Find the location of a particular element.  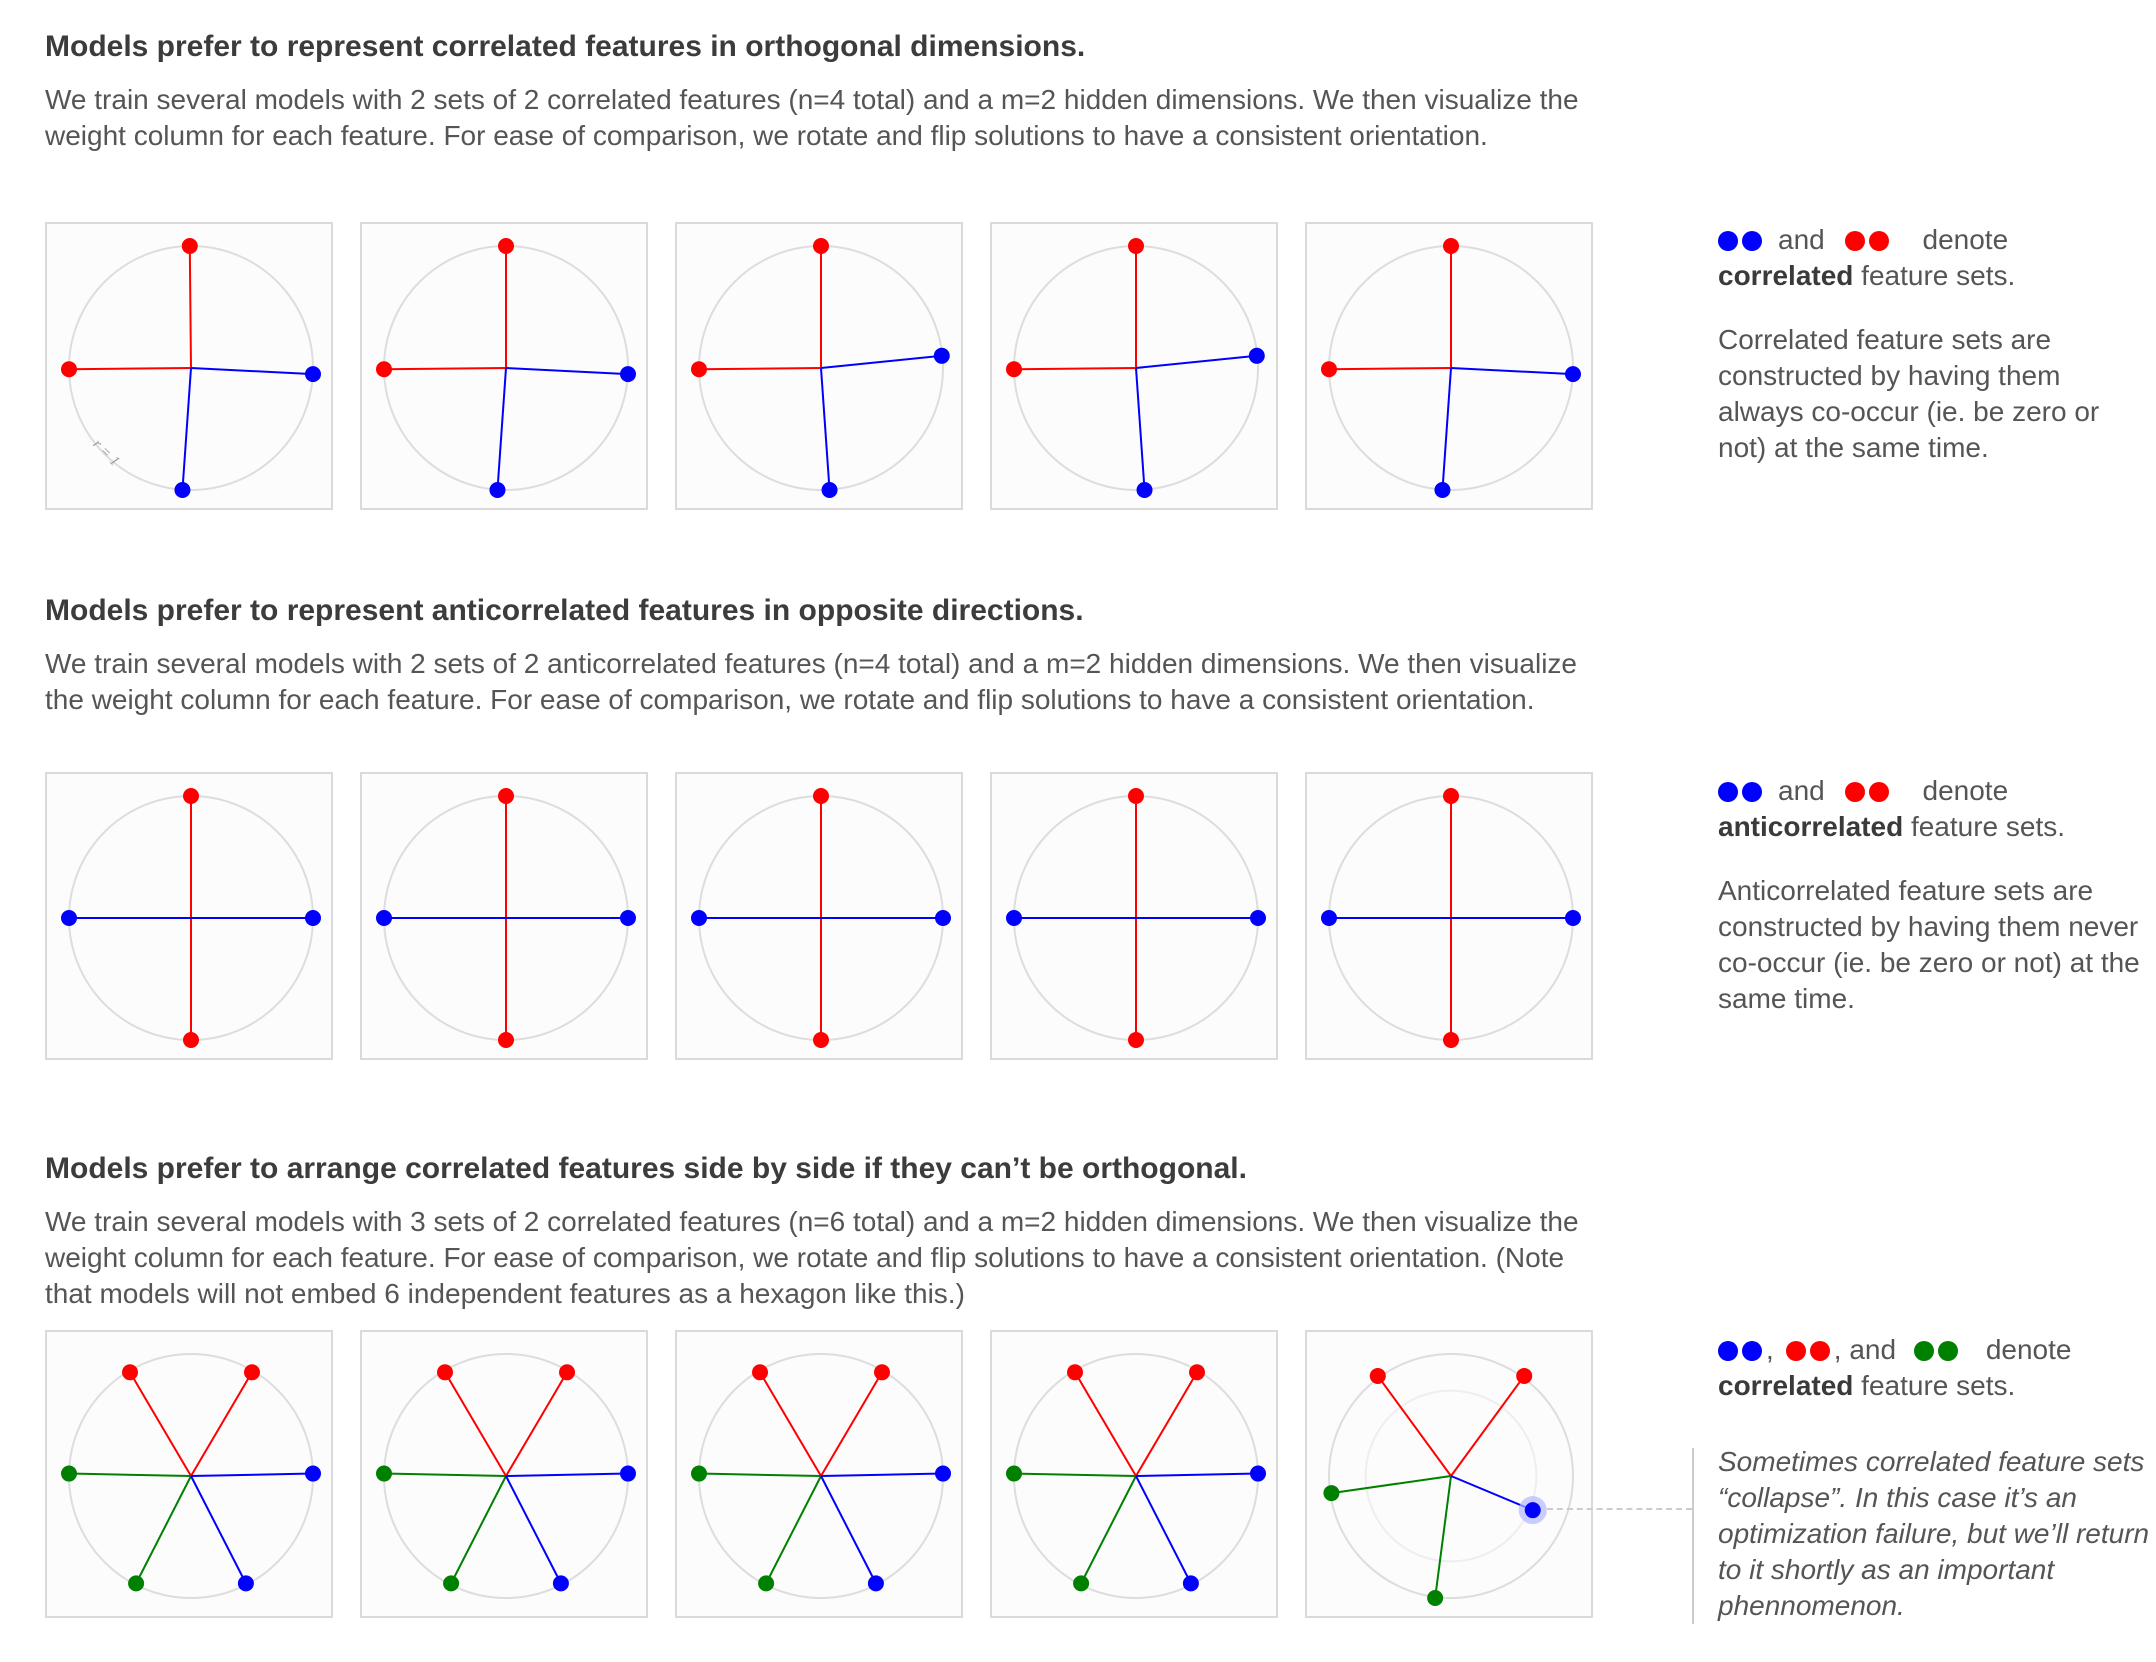

weight-plot-panel: r = 1 is located at coordinates (189, 366).